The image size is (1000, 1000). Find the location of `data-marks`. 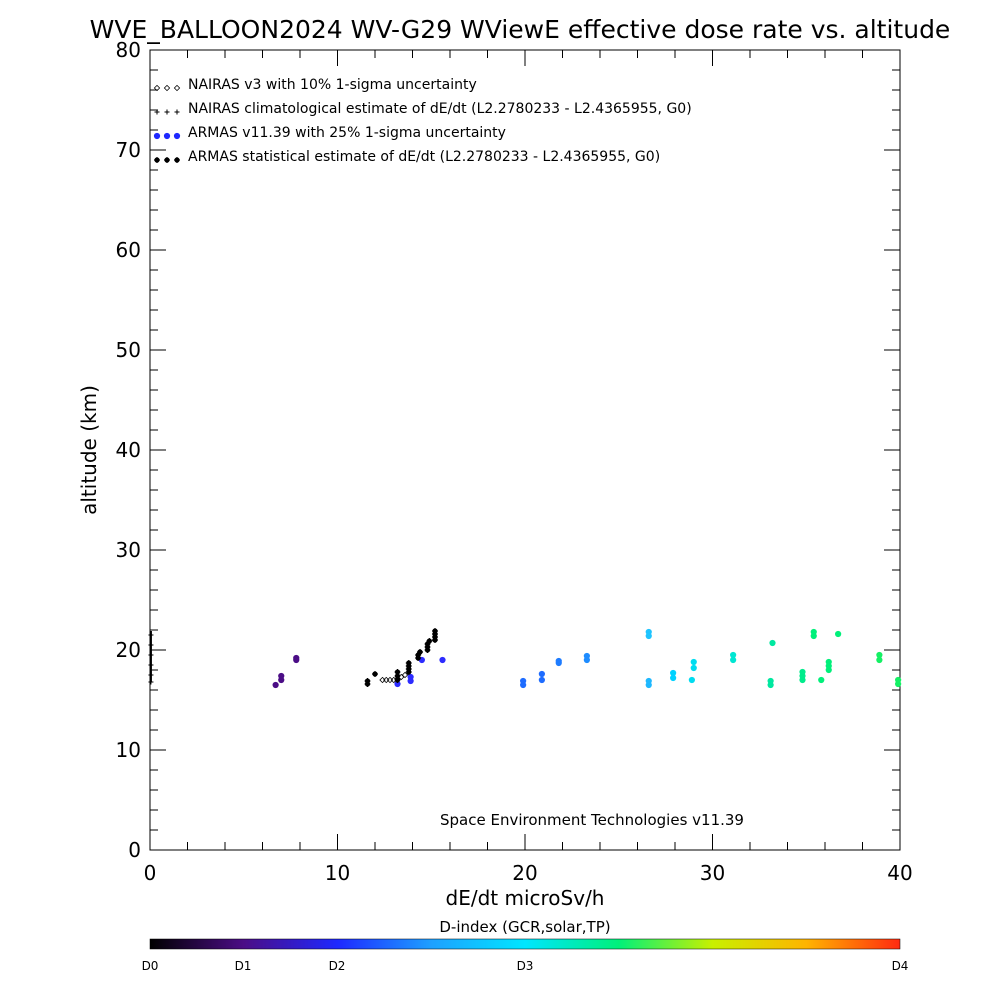

data-marks is located at coordinates (525, 658).